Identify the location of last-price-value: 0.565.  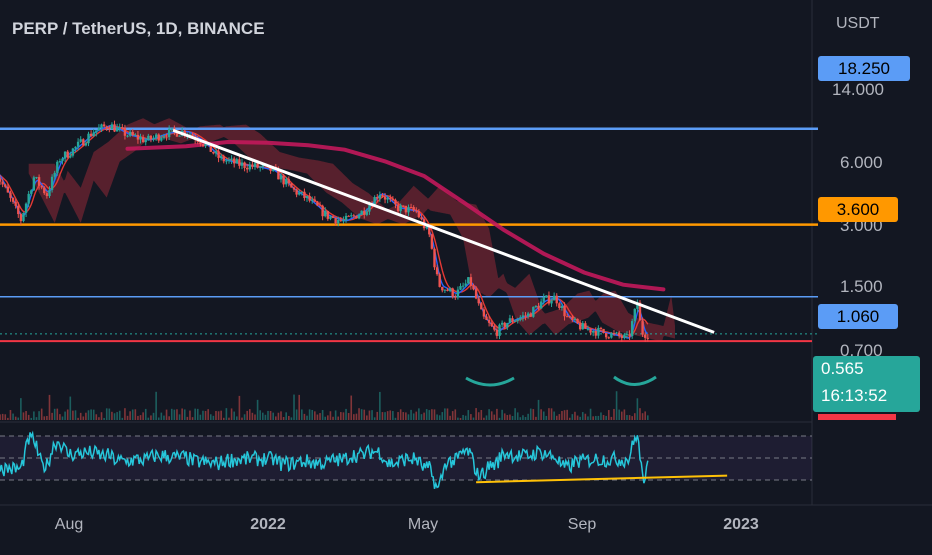
(842, 368).